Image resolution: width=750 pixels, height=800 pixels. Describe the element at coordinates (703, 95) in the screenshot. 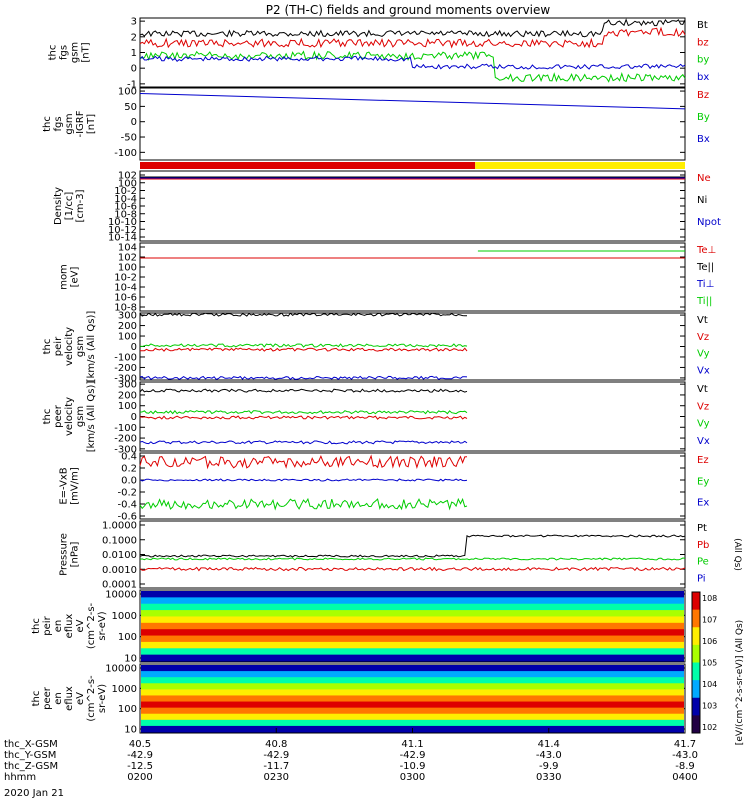

I see `legend-Bz: Bz` at that location.